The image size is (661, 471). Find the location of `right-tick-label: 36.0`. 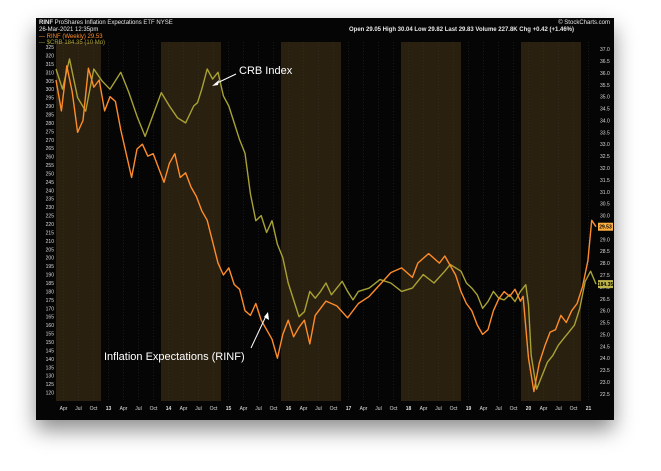

right-tick-label: 36.0 is located at coordinates (605, 74).